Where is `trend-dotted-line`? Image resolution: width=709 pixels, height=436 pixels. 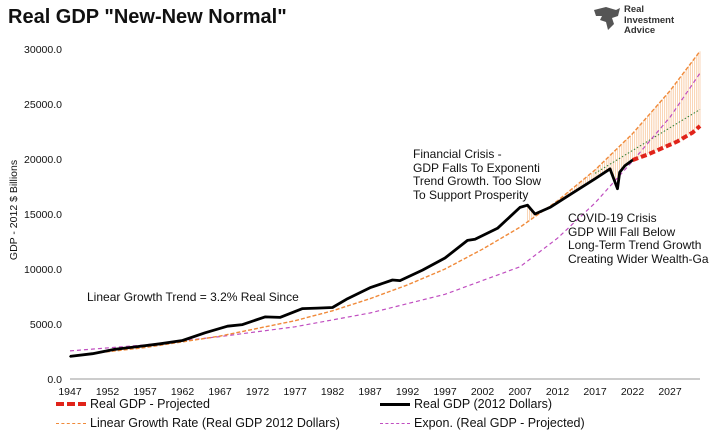
trend-dotted-line is located at coordinates (647, 141).